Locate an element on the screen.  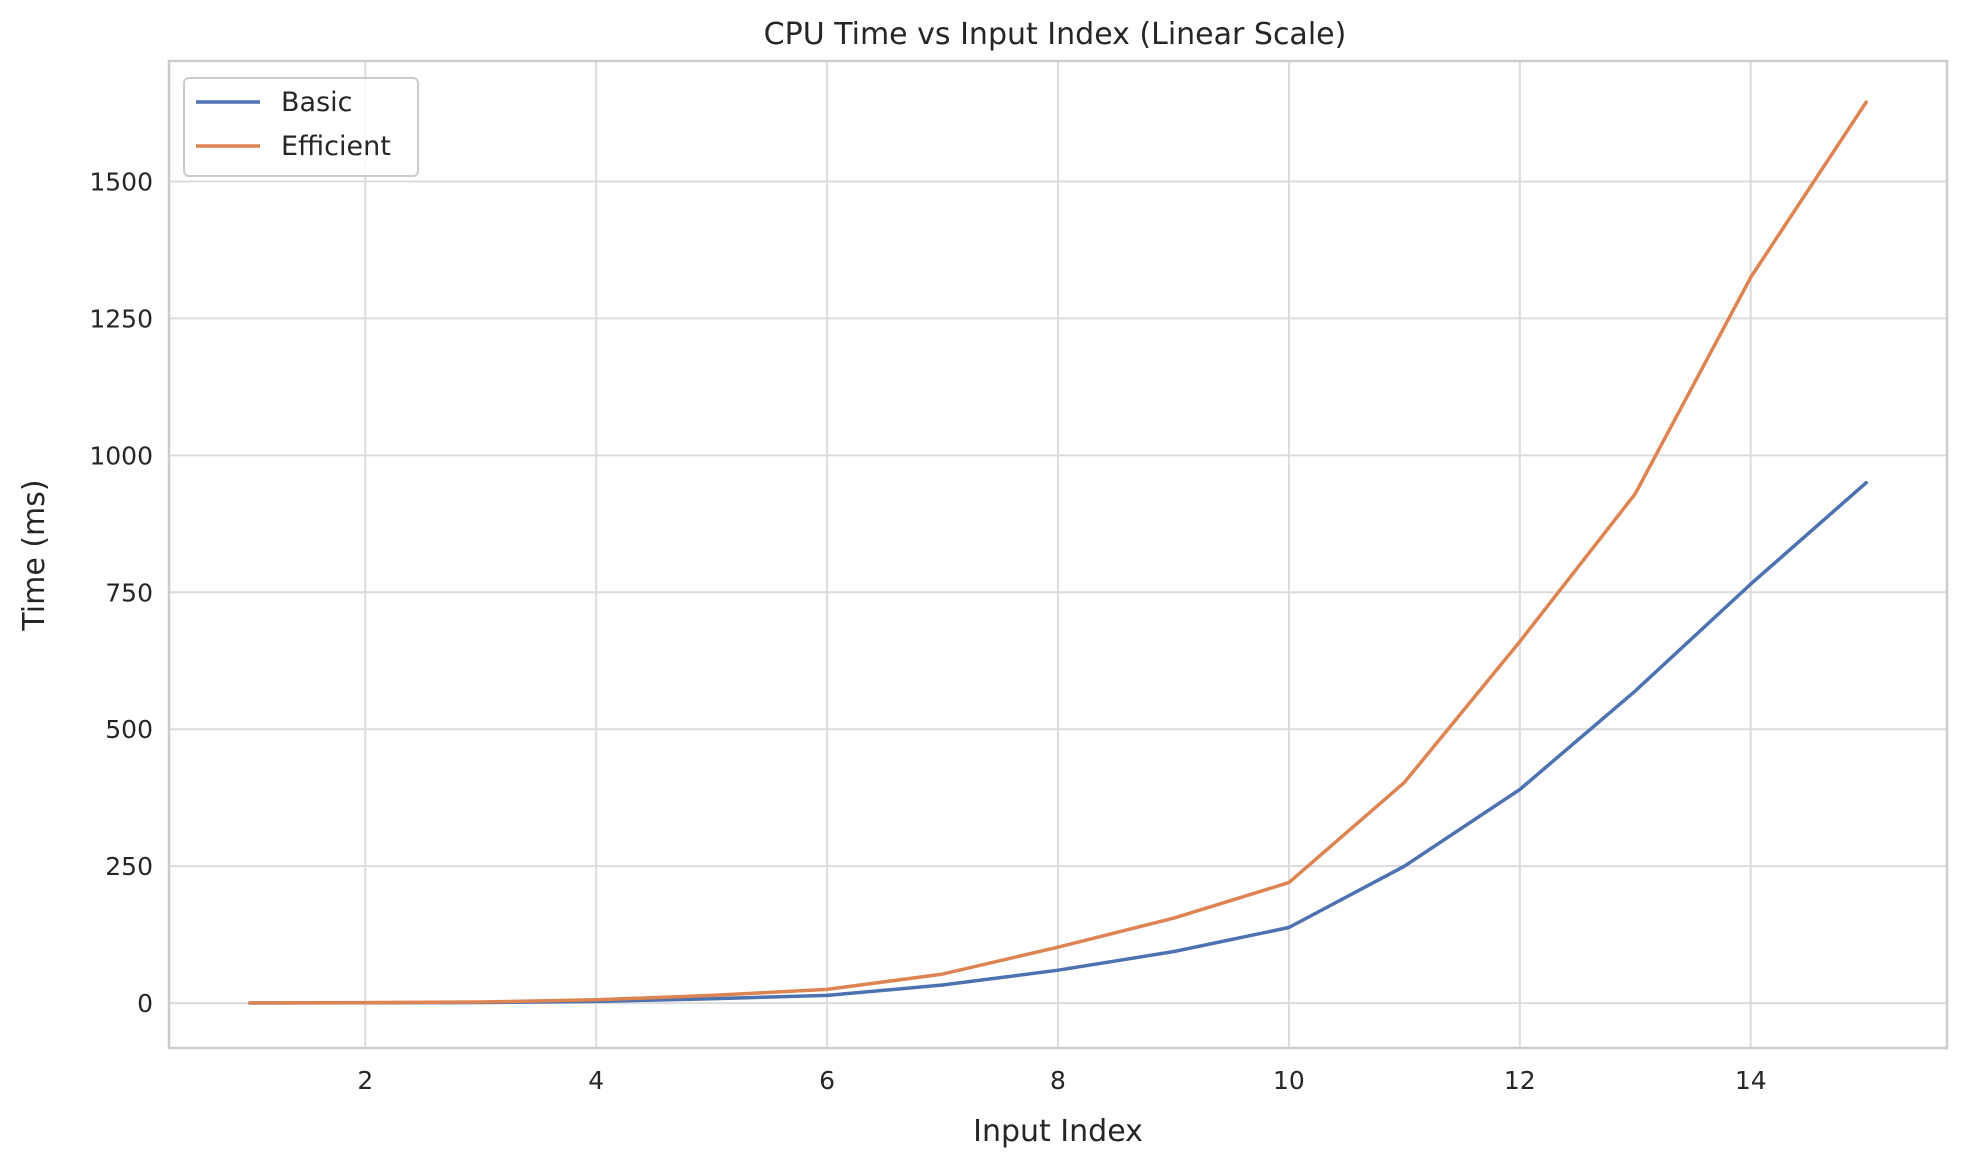
x-axis-title: Input Index is located at coordinates (1058, 1131).